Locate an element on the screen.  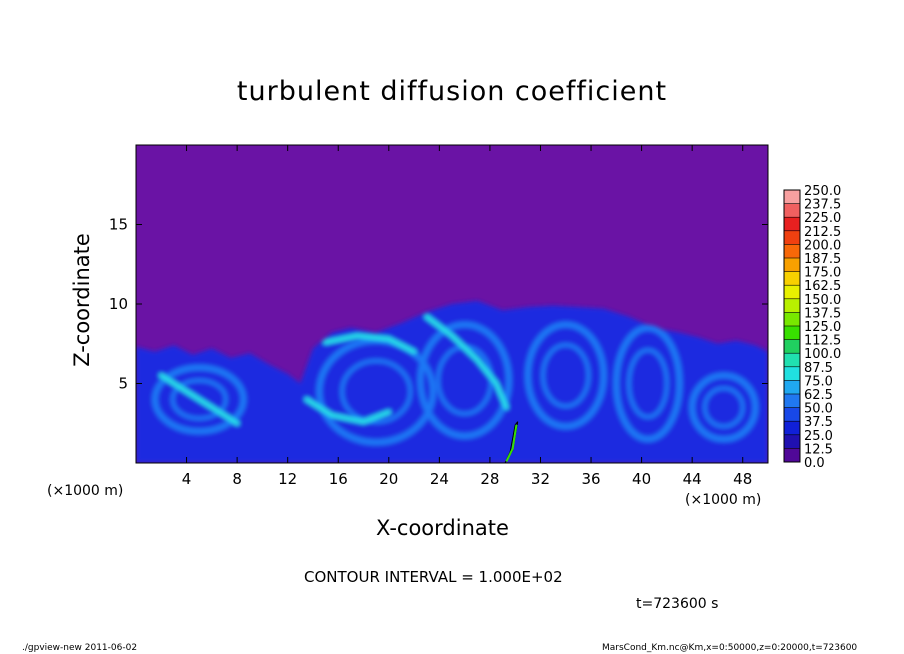
x-tick-label: 28 is located at coordinates (489, 479).